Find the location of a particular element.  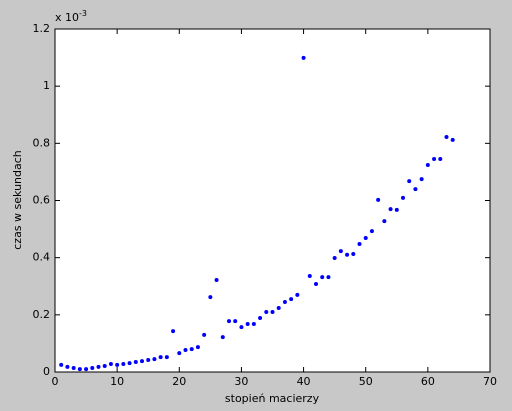

x-tick-label: 60 is located at coordinates (428, 381).